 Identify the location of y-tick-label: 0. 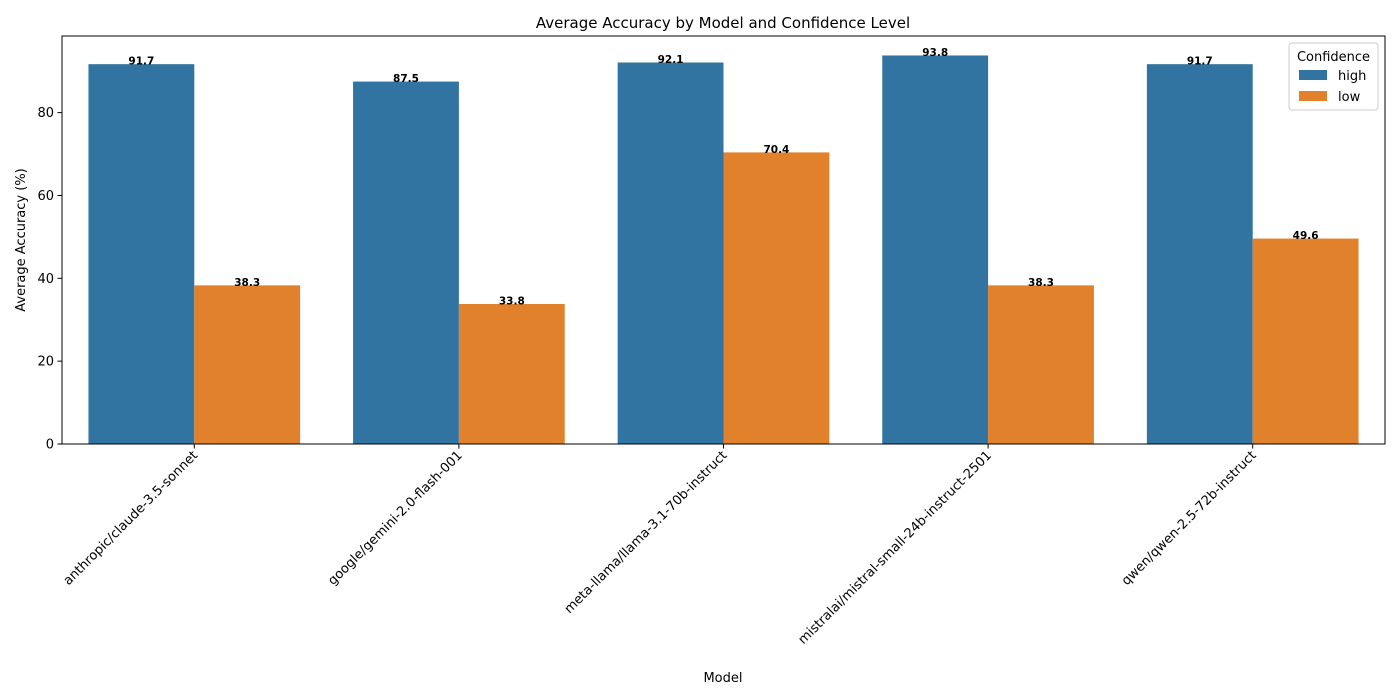
(50, 445).